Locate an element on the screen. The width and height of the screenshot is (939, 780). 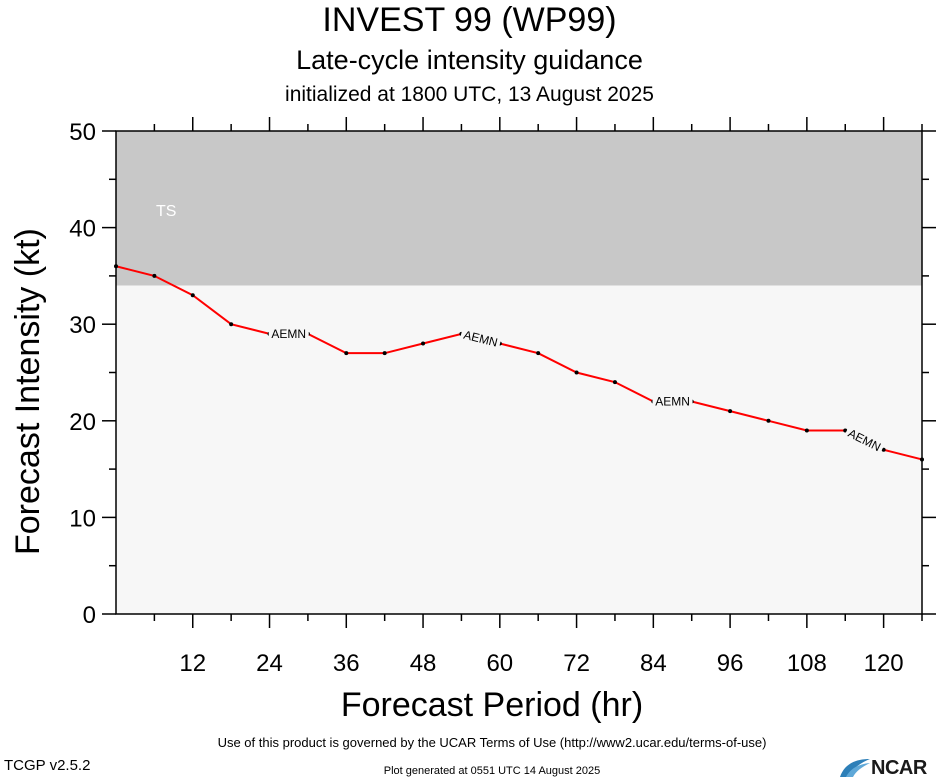
chart-title: INVEST 99 (WP99) is located at coordinates (469, 20).